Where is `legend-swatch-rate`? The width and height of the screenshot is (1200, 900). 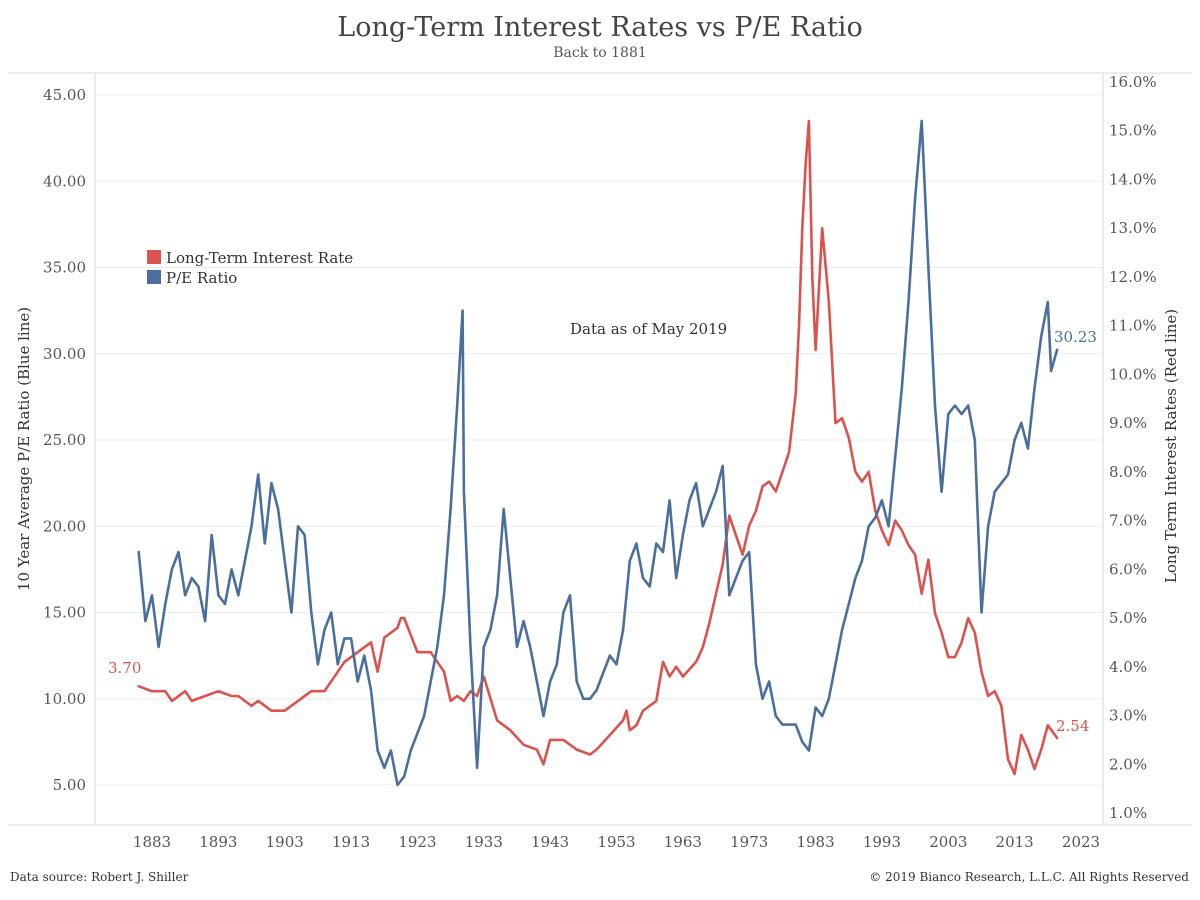
legend-swatch-rate is located at coordinates (154, 257).